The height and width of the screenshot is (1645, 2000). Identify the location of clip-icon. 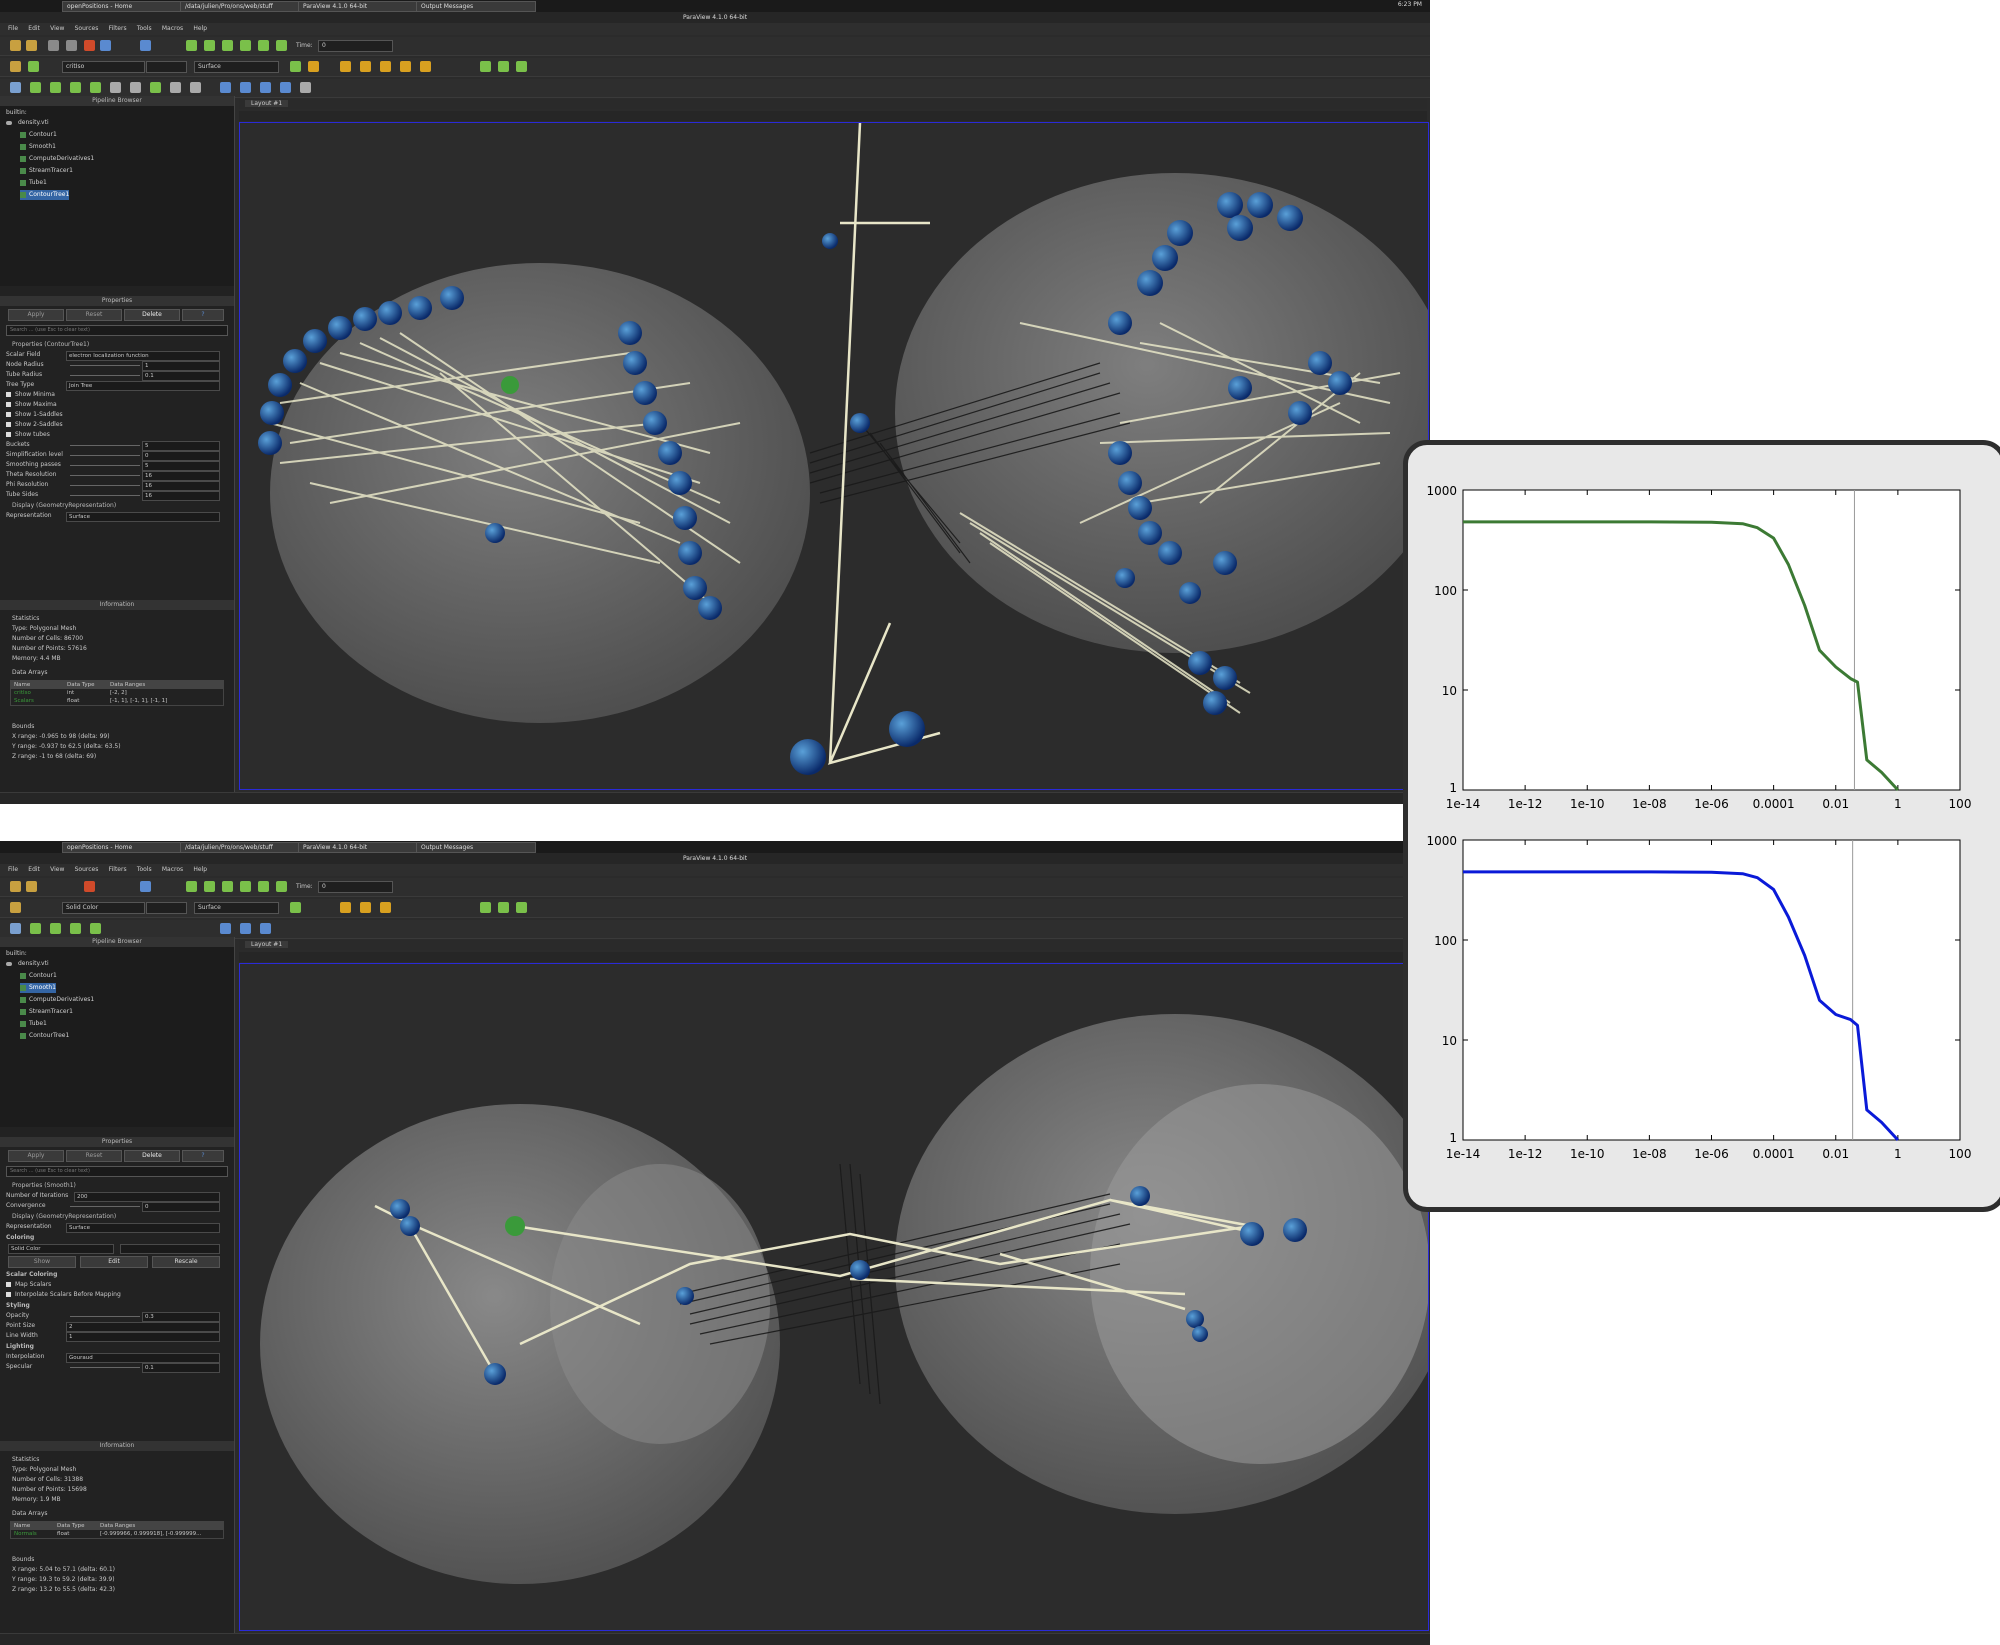
(55, 87).